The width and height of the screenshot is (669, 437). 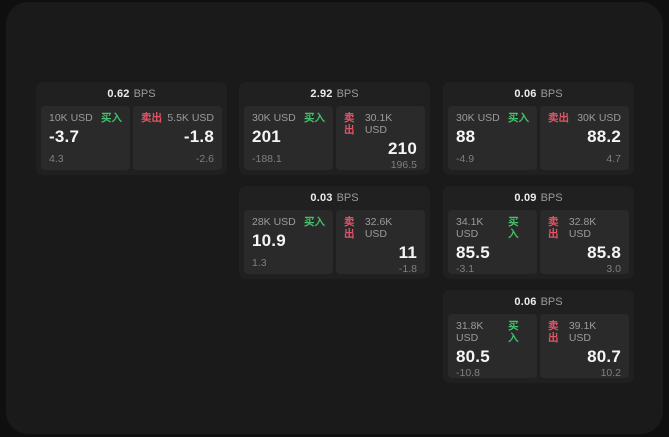 I want to click on buy-sell-panels: 30K USD 买入 88 -4.9 卖出 30K USD 88.2 4.7, so click(x=538, y=140).